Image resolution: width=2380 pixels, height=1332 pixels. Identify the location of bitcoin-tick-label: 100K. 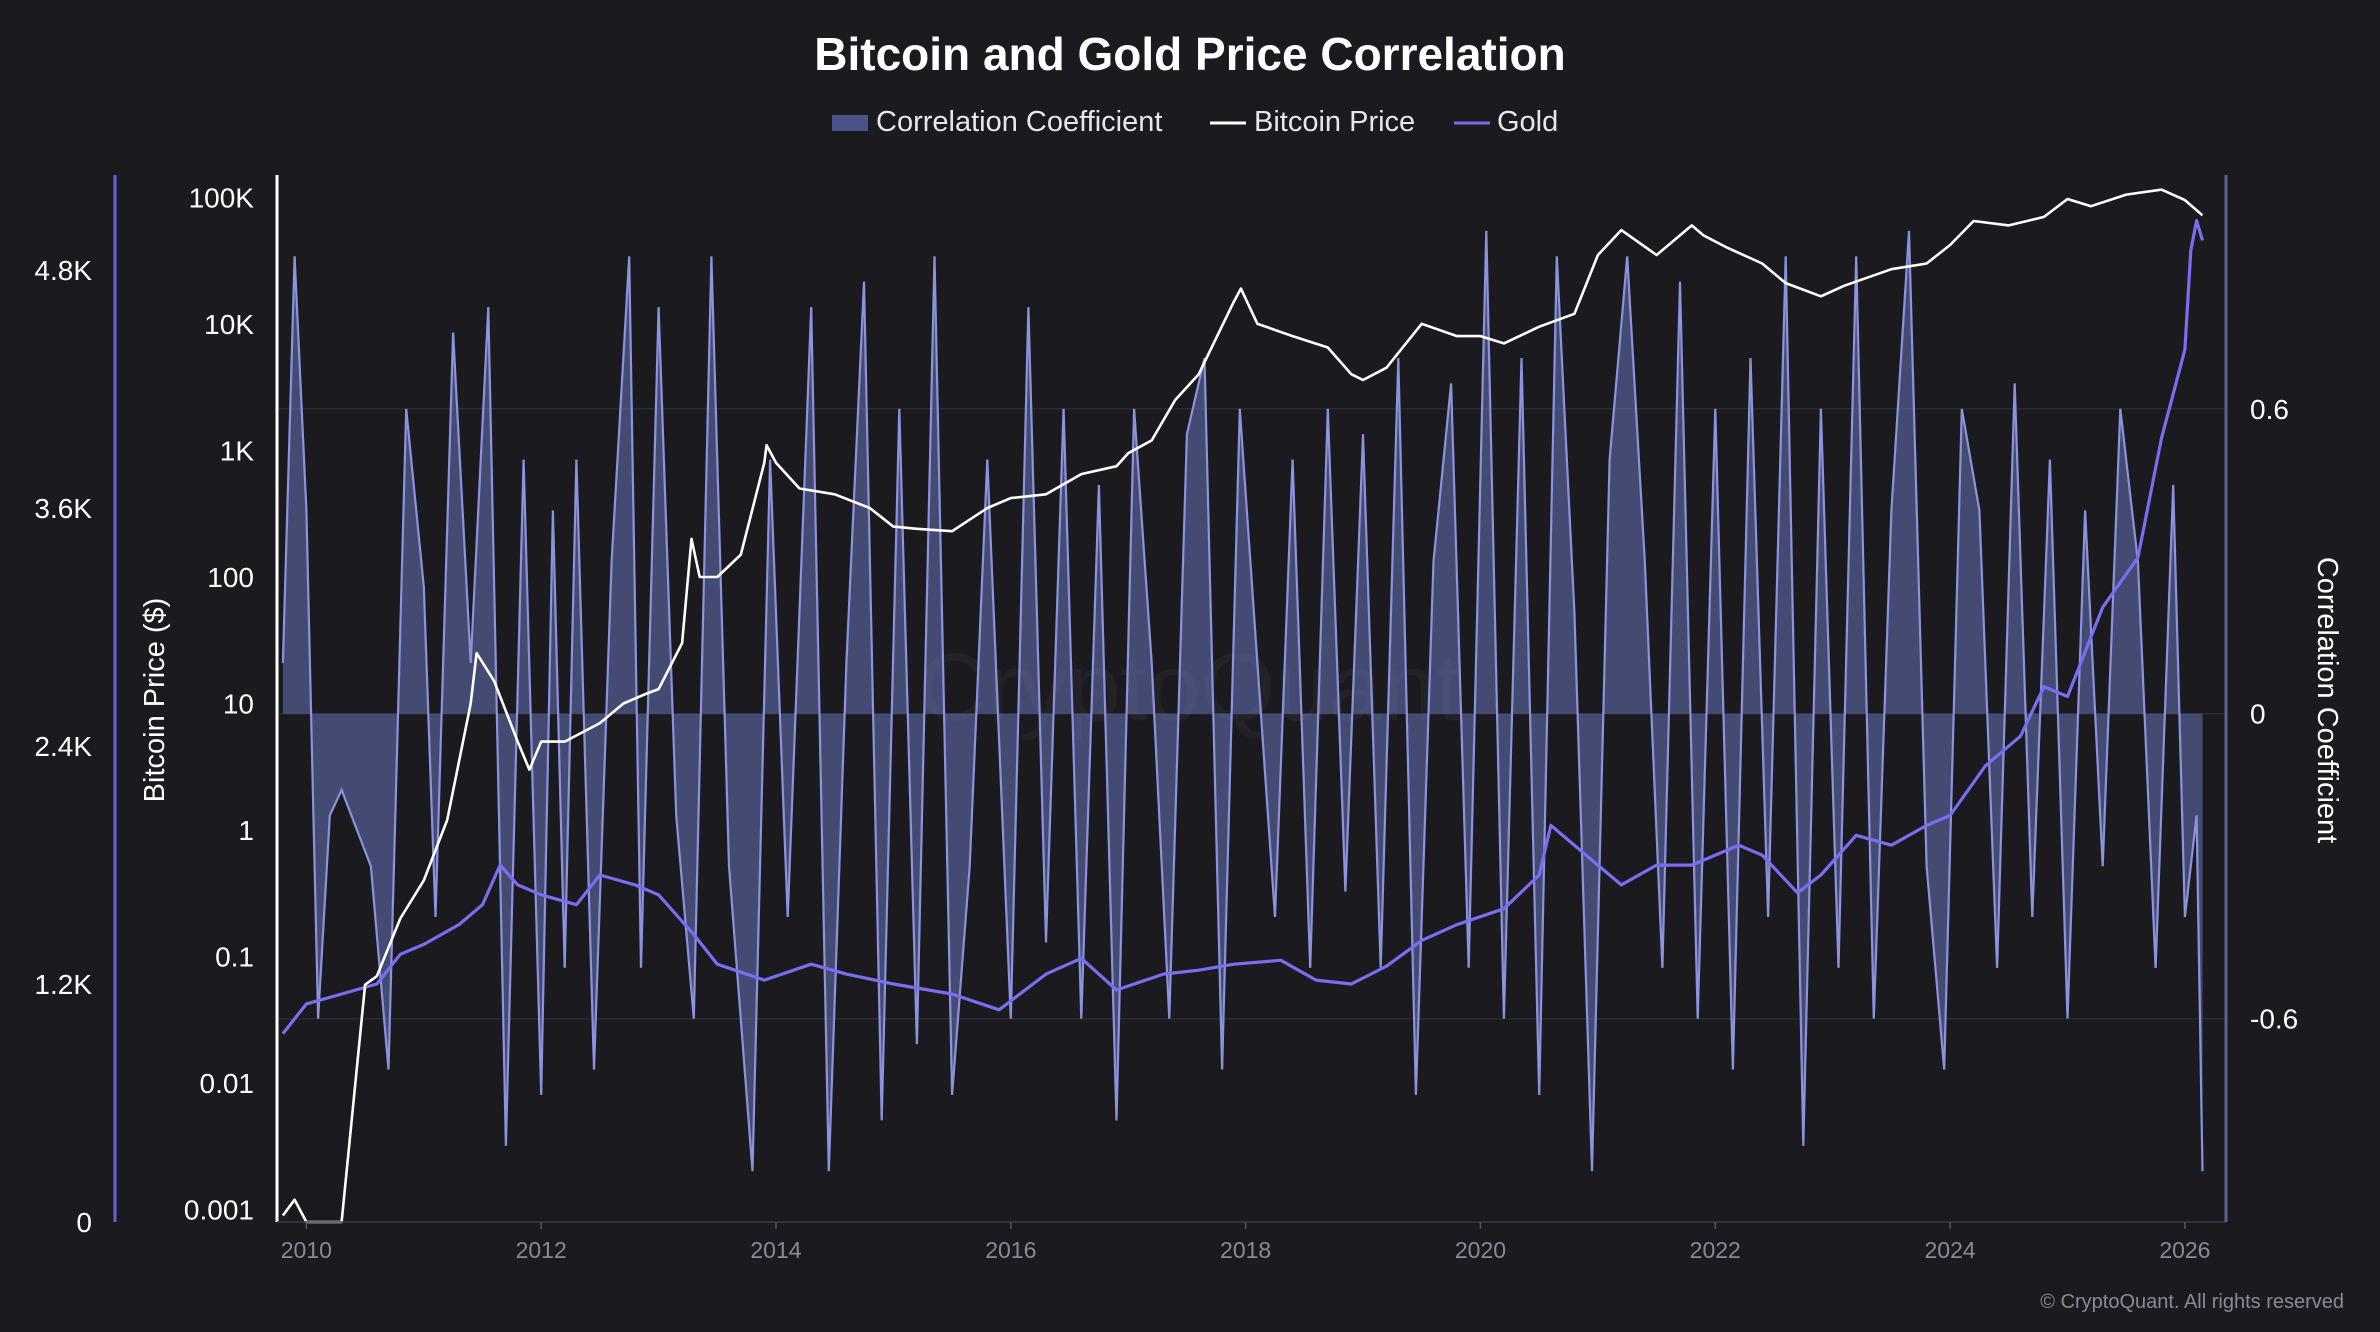
(222, 197).